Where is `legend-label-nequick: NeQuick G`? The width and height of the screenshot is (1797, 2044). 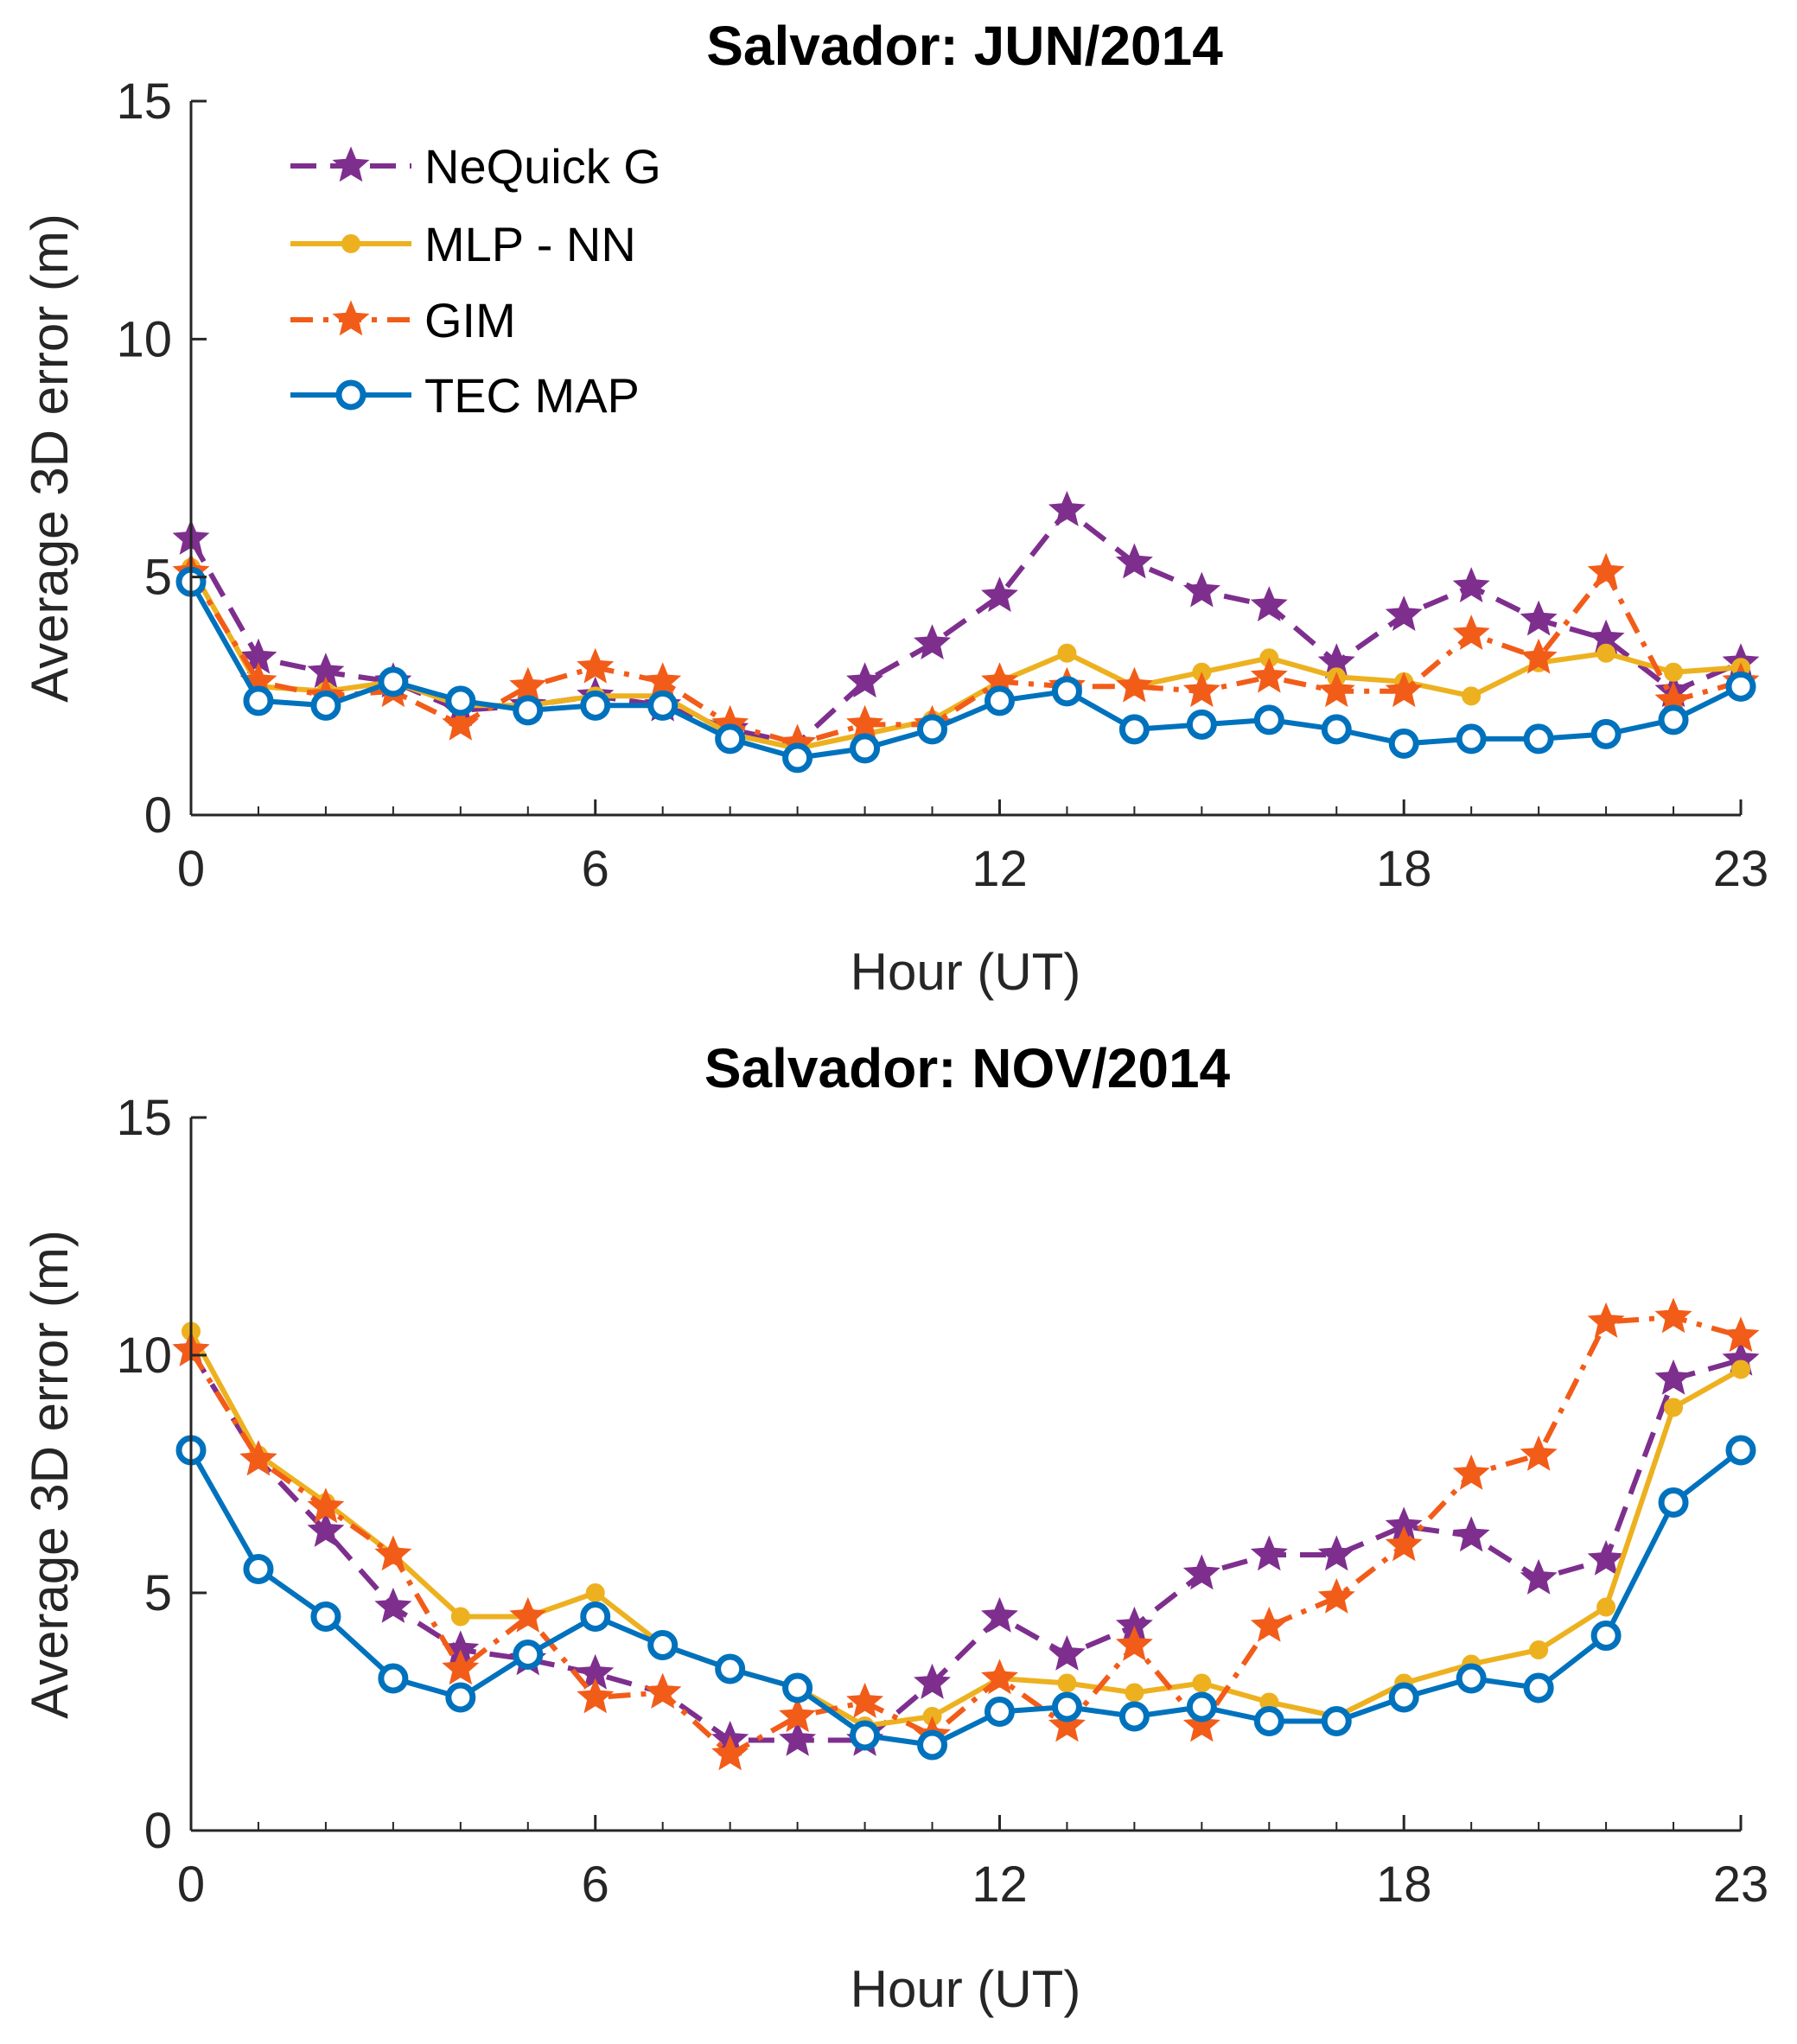
legend-label-nequick: NeQuick G is located at coordinates (542, 166).